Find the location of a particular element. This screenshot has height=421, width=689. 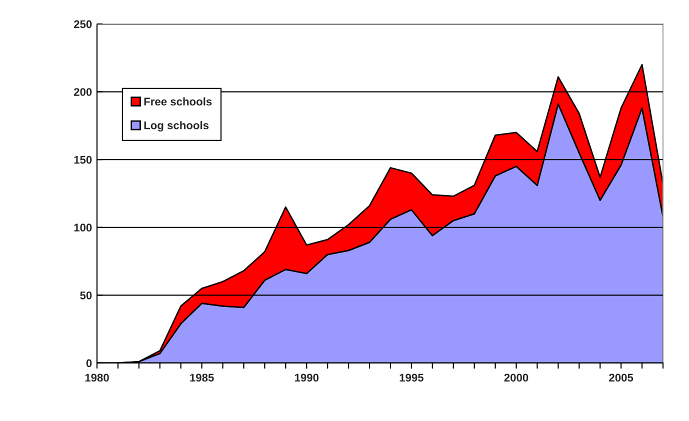

y-tick-label: 150 is located at coordinates (83, 160).